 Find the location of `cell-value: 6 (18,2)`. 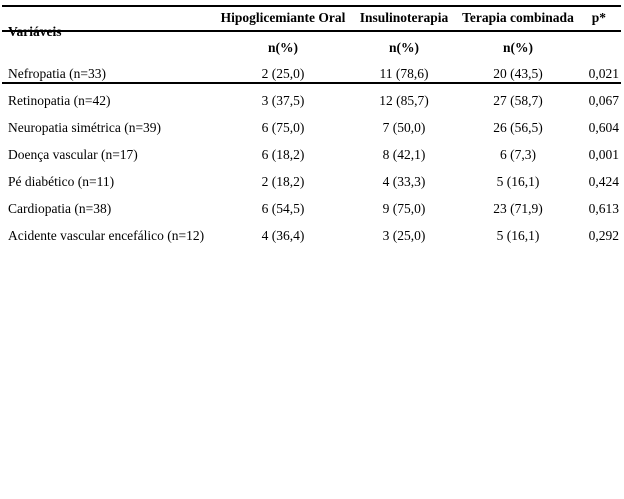

cell-value: 6 (18,2) is located at coordinates (283, 154).